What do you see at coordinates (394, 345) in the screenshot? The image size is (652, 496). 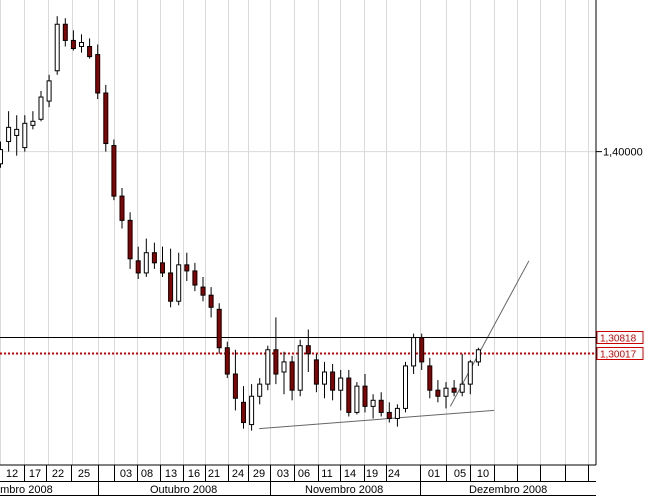 I see `trendlines` at bounding box center [394, 345].